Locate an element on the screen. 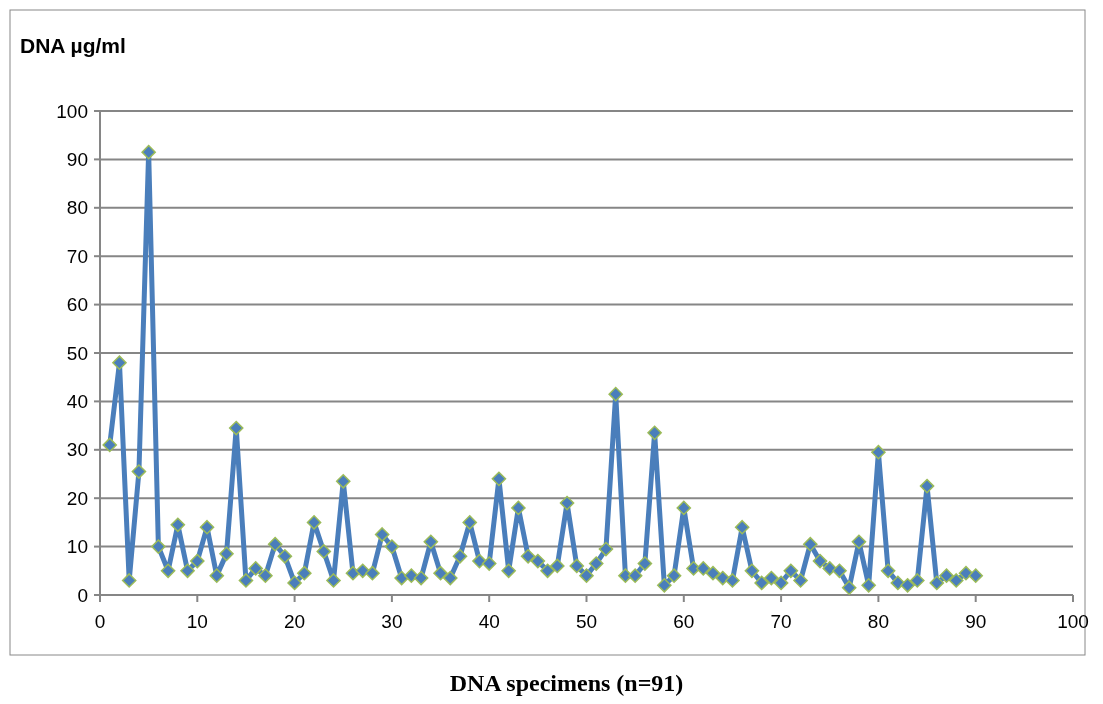 This screenshot has height=704, width=1103. y-tick-label: 0 is located at coordinates (82, 595).